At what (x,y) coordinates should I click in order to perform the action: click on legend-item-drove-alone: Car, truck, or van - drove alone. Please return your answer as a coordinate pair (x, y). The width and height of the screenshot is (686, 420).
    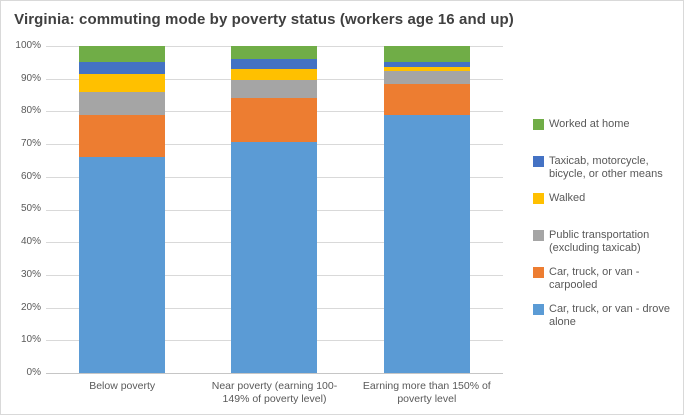
    Looking at the image, I should click on (608, 321).